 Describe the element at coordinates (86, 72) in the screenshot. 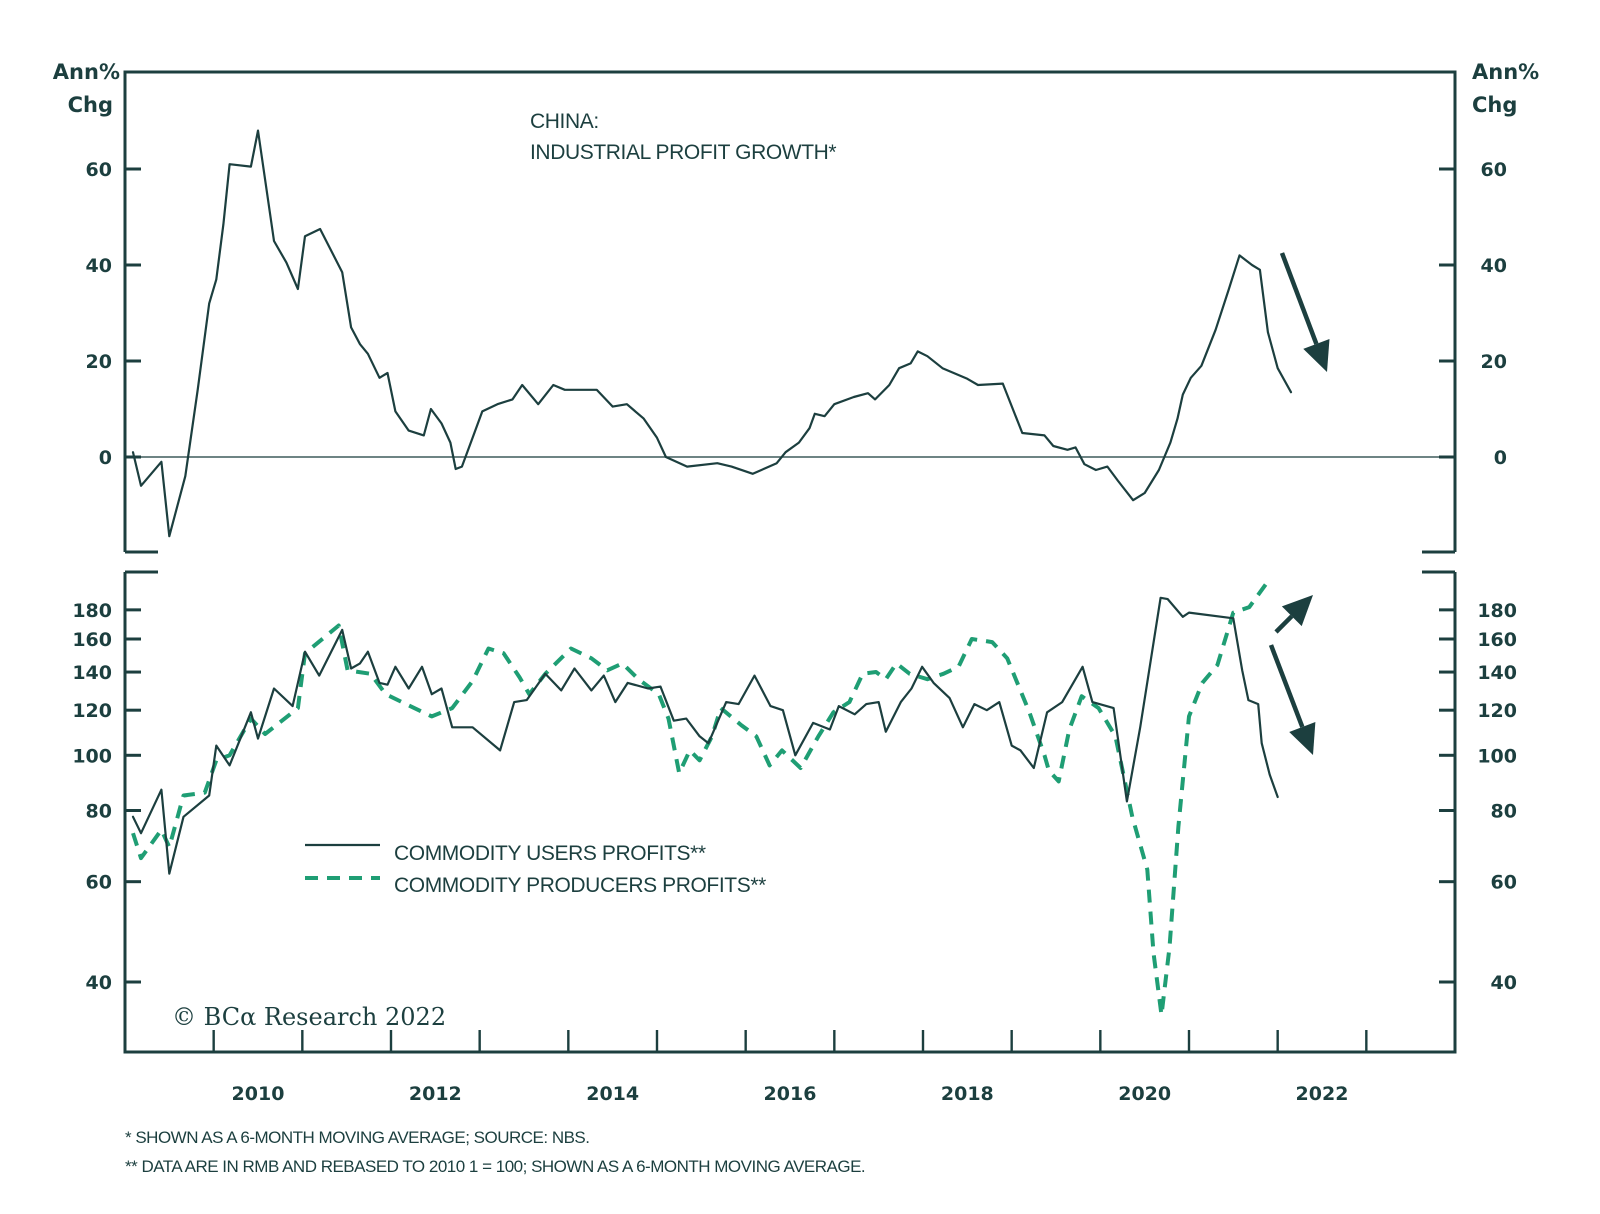

I see `left-y-unit-ann: Ann%` at that location.